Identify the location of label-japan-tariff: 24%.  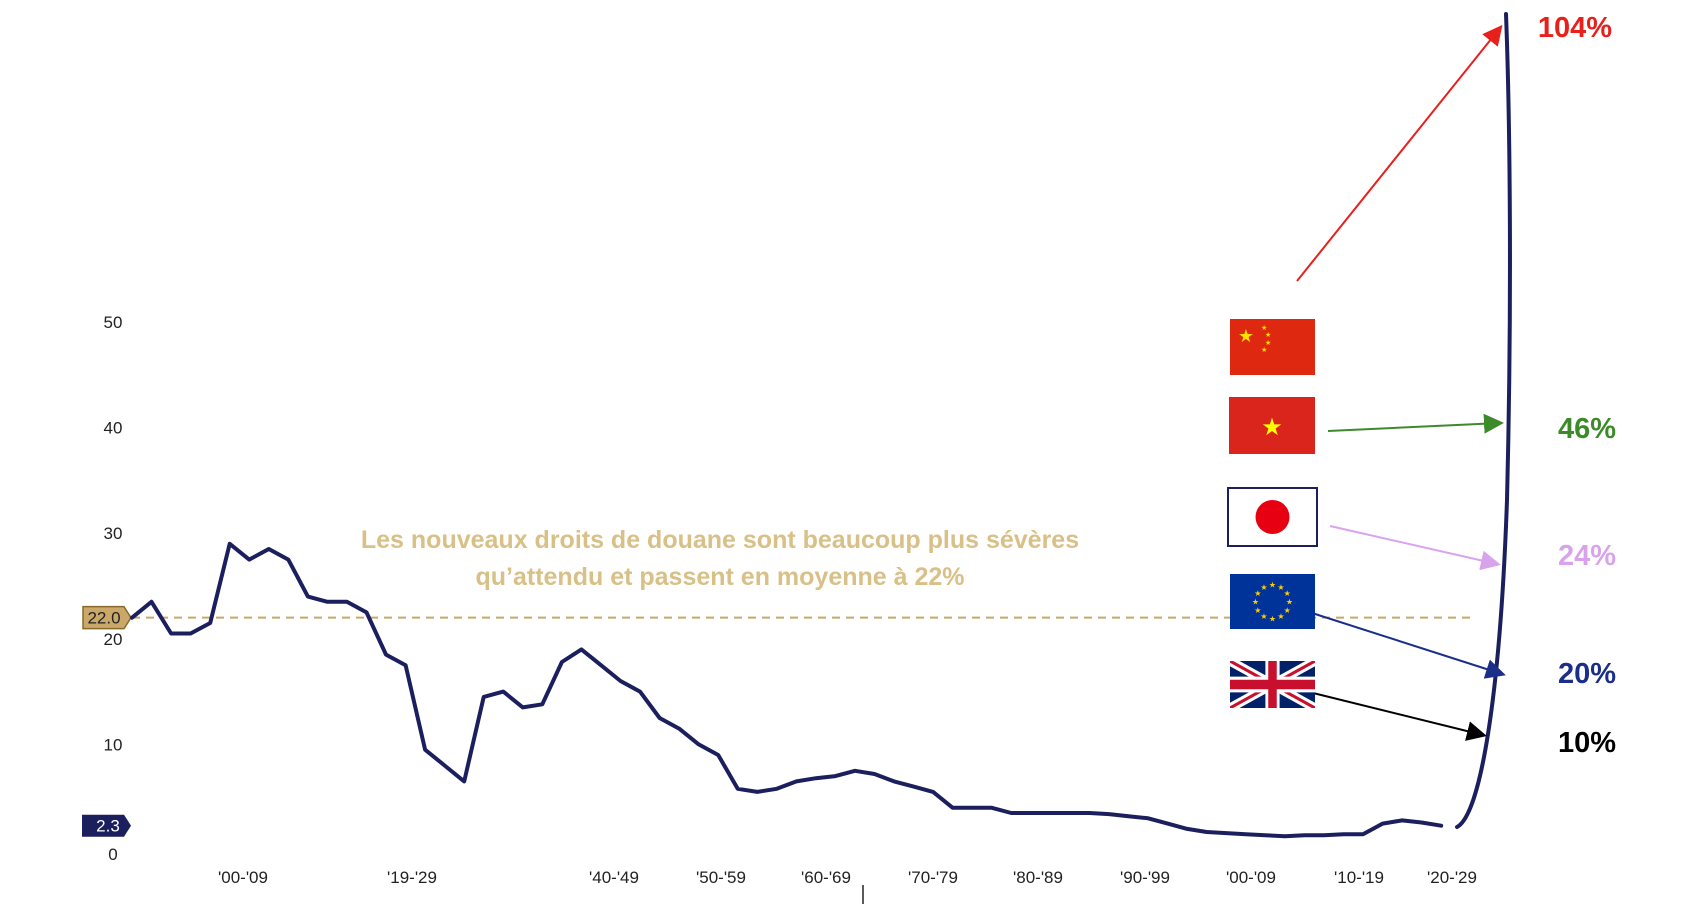
(1587, 556).